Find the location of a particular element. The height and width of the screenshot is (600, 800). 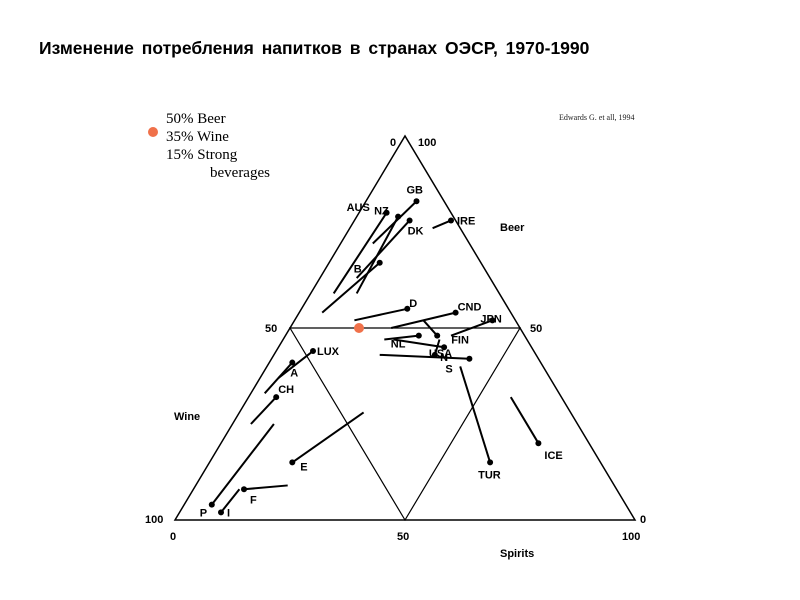

trajectory-tur is located at coordinates (475, 414).